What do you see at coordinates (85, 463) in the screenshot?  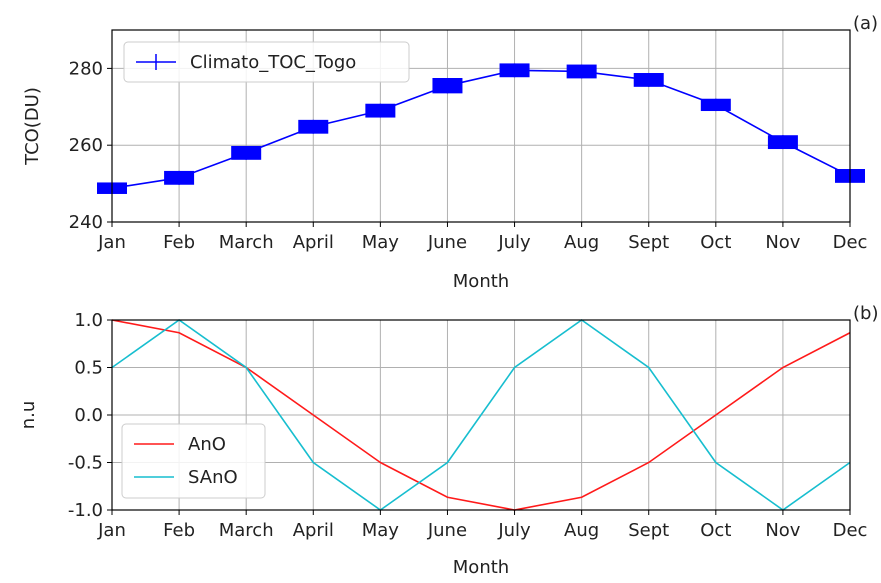 I see `panel-b-y-tick-label: -0.5` at bounding box center [85, 463].